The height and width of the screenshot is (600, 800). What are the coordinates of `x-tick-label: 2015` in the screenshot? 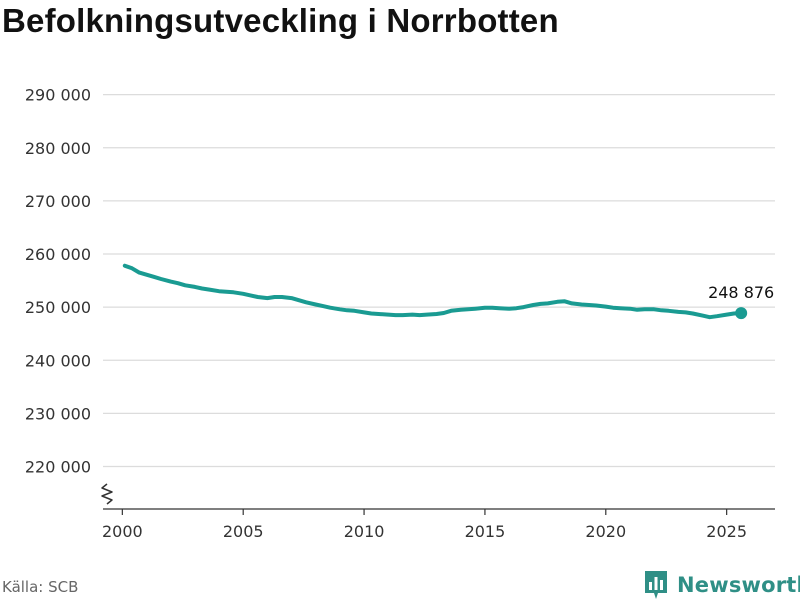 It's located at (485, 531).